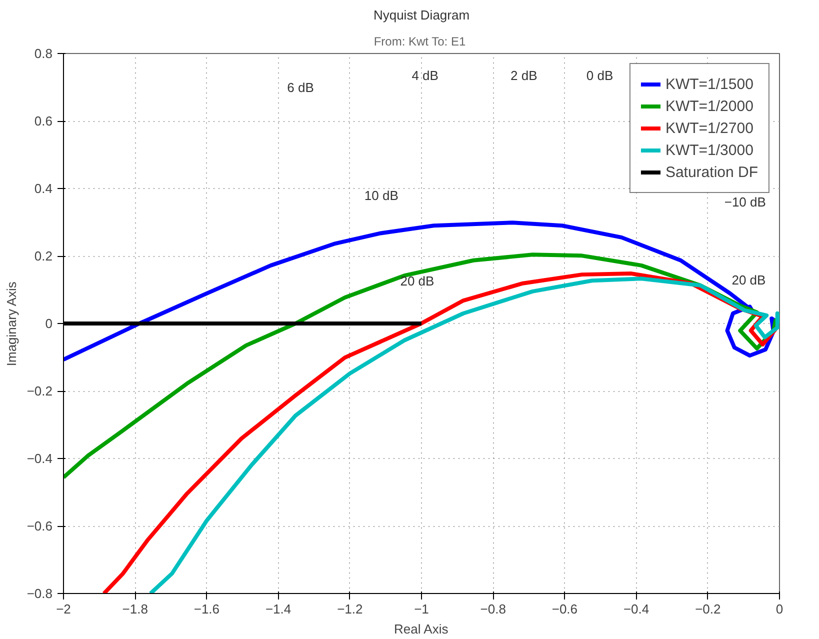 The height and width of the screenshot is (639, 819). Describe the element at coordinates (39, 526) in the screenshot. I see `y-tick-label: −0.6` at that location.